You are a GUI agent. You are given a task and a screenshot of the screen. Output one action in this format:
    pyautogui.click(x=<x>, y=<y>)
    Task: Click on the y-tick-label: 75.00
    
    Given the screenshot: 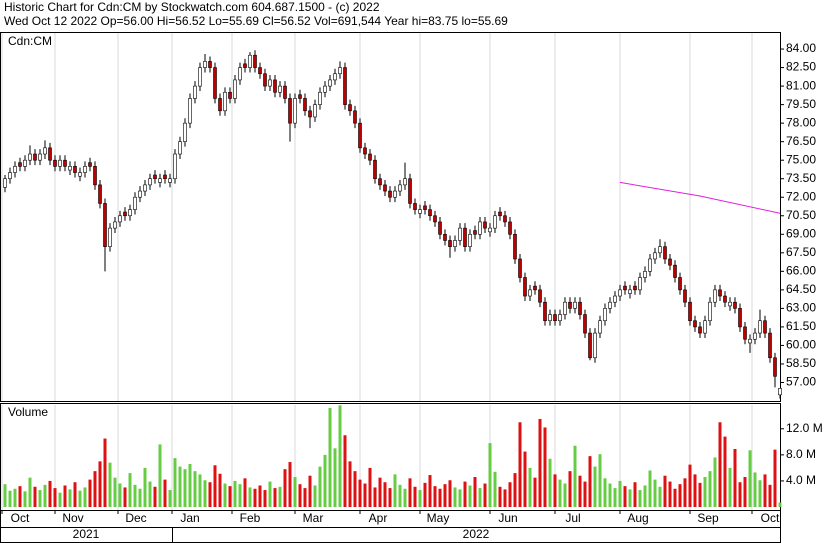 What is the action you would take?
    pyautogui.click(x=801, y=159)
    